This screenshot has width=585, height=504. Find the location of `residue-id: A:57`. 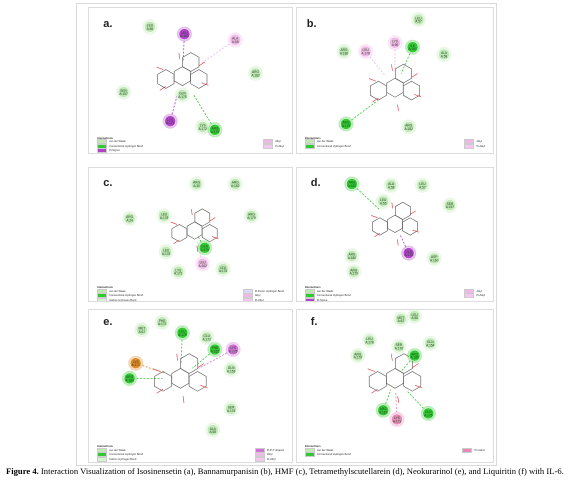

residue-id: A:57 is located at coordinates (422, 187).